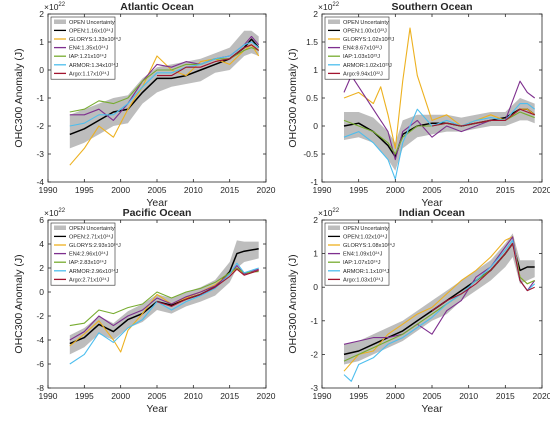 Image resolution: width=550 pixels, height=425 pixels. What do you see at coordinates (89, 279) in the screenshot?
I see `legend-label-5: Argo:2.71x10²⁴J` at bounding box center [89, 279].